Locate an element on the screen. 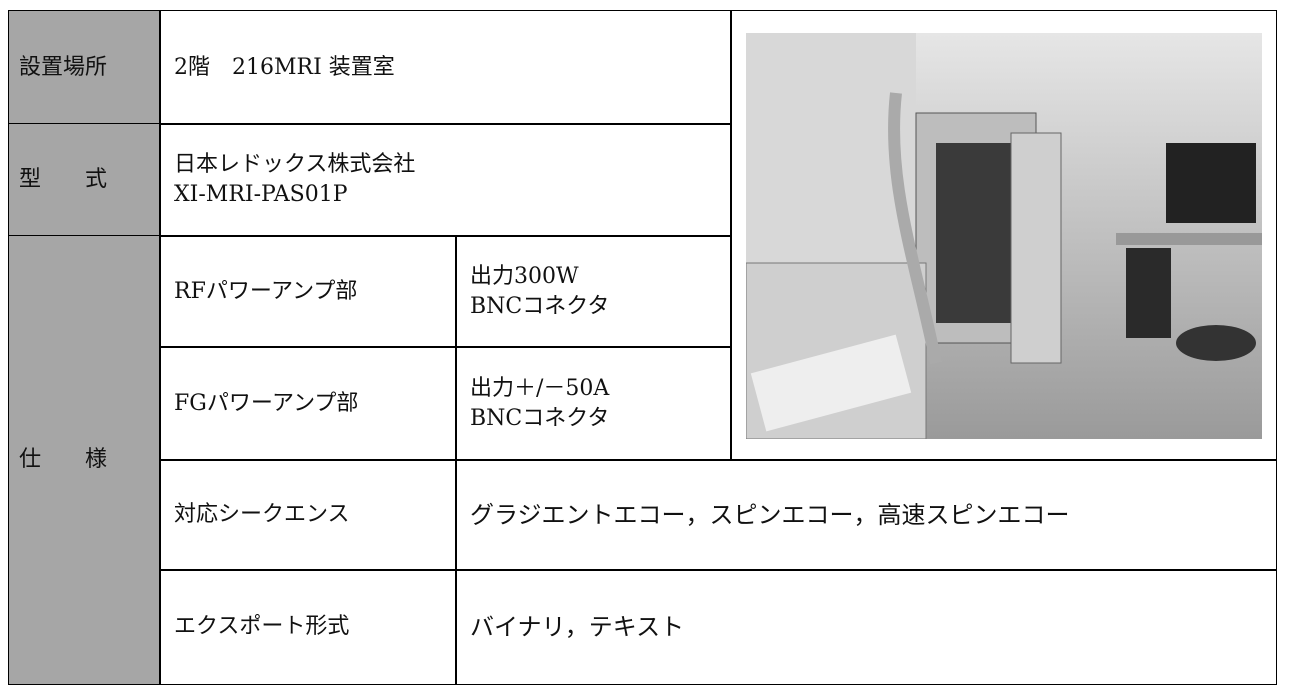 Image resolution: width=1292 pixels, height=685 pixels. item-name: RFパワーアンプ部 is located at coordinates (266, 291).